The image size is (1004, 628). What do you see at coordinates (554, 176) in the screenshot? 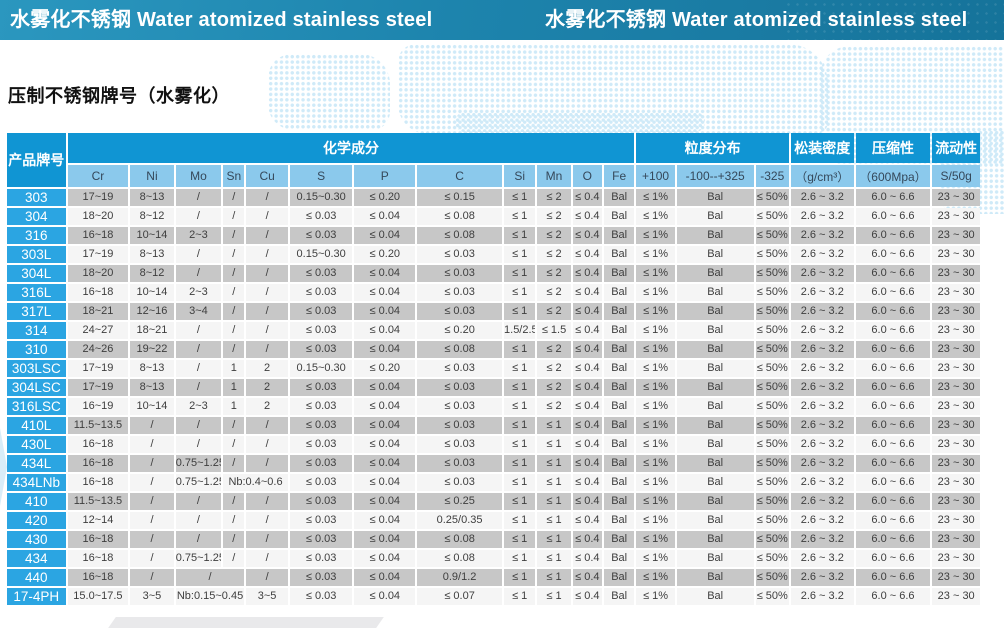
I see `header-mn: Mn` at bounding box center [554, 176].